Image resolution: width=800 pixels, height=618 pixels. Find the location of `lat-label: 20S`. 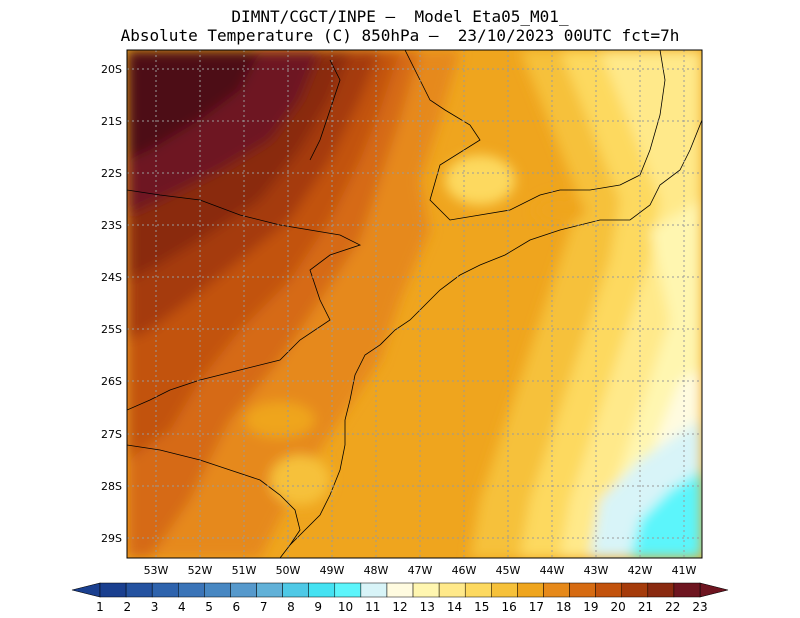

lat-label: 20S is located at coordinates (111, 69).